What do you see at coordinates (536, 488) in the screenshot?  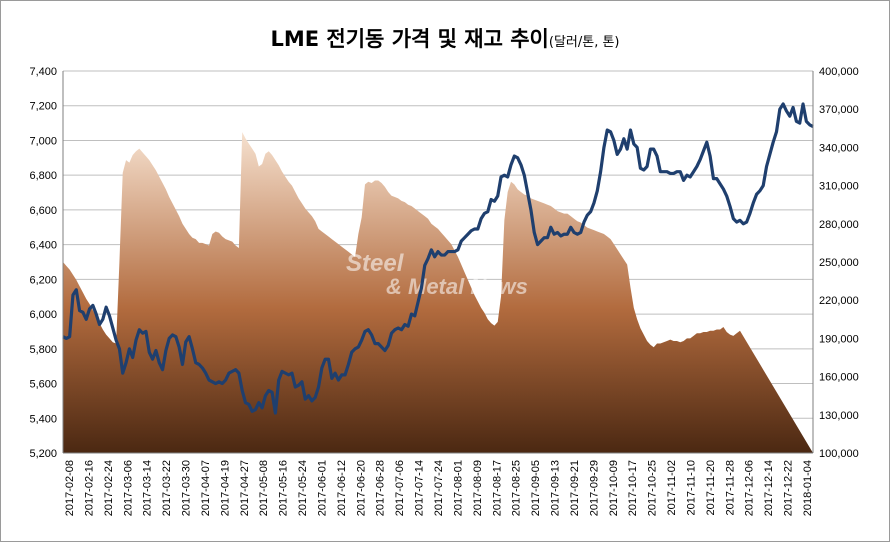 I see `x-axis-tick-label: 2017-09-05` at bounding box center [536, 488].